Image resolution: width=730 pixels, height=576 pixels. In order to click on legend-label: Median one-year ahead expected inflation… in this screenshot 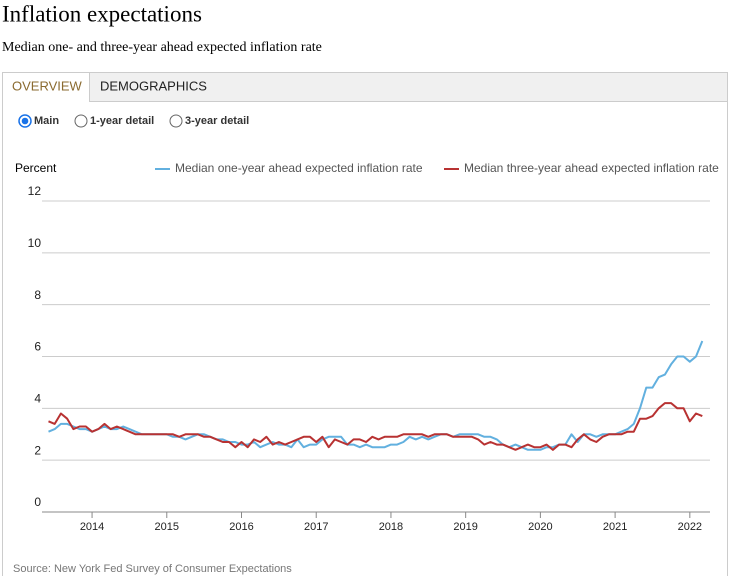, I will do `click(299, 168)`.